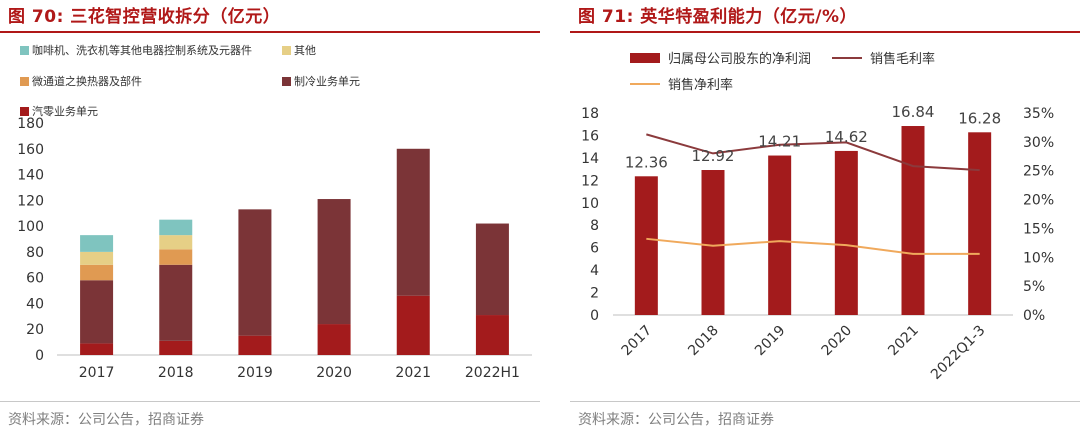  I want to click on left-source-rule, so click(270, 401).